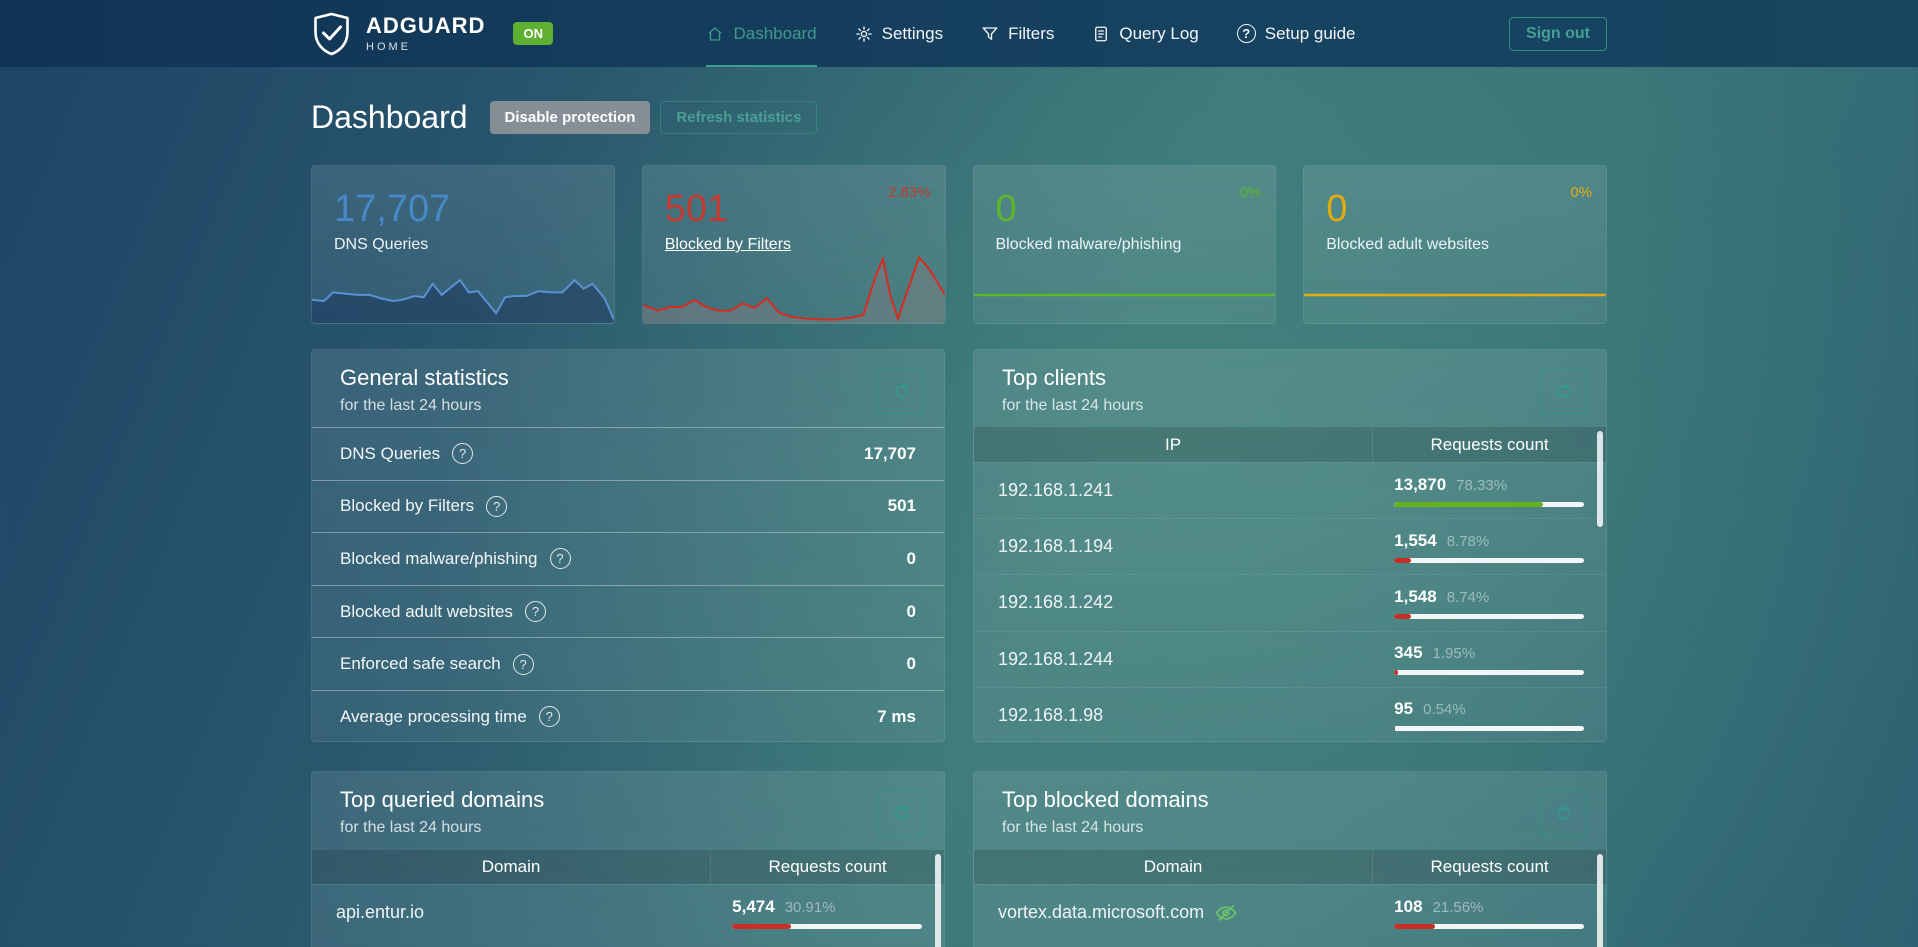 This screenshot has width=1918, height=947. I want to click on document-icon, so click(1101, 33).